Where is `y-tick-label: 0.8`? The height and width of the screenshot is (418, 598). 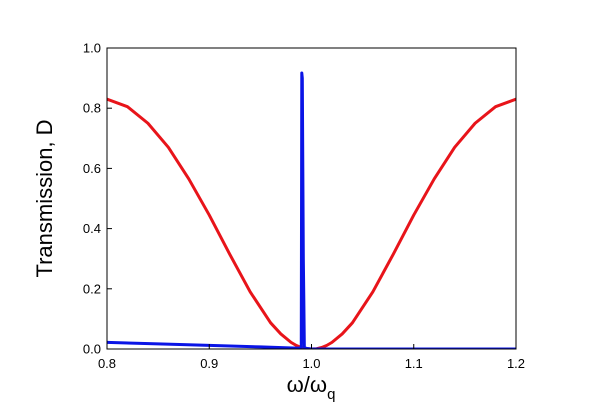 y-tick-label: 0.8 is located at coordinates (92, 108).